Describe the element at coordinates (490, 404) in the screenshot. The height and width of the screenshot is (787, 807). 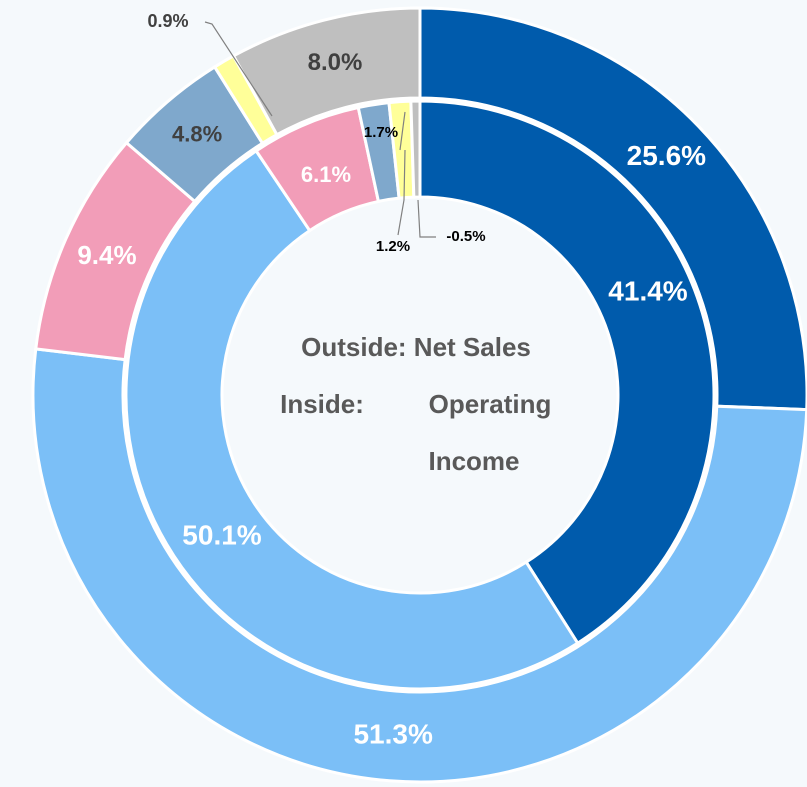
I see `center-text: Operating` at that location.